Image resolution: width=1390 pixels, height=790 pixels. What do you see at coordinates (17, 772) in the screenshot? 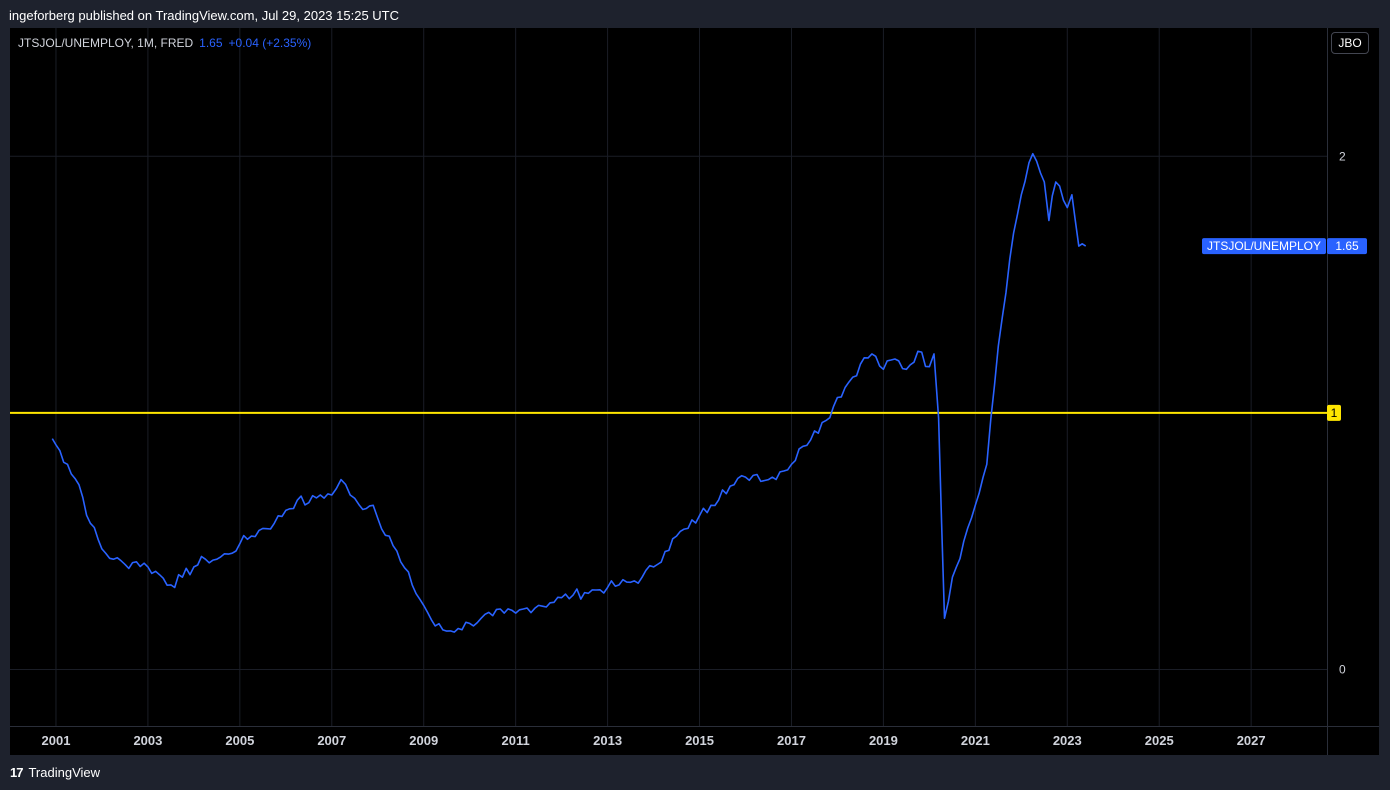
I see `tradingview-logo-icon: 17` at bounding box center [17, 772].